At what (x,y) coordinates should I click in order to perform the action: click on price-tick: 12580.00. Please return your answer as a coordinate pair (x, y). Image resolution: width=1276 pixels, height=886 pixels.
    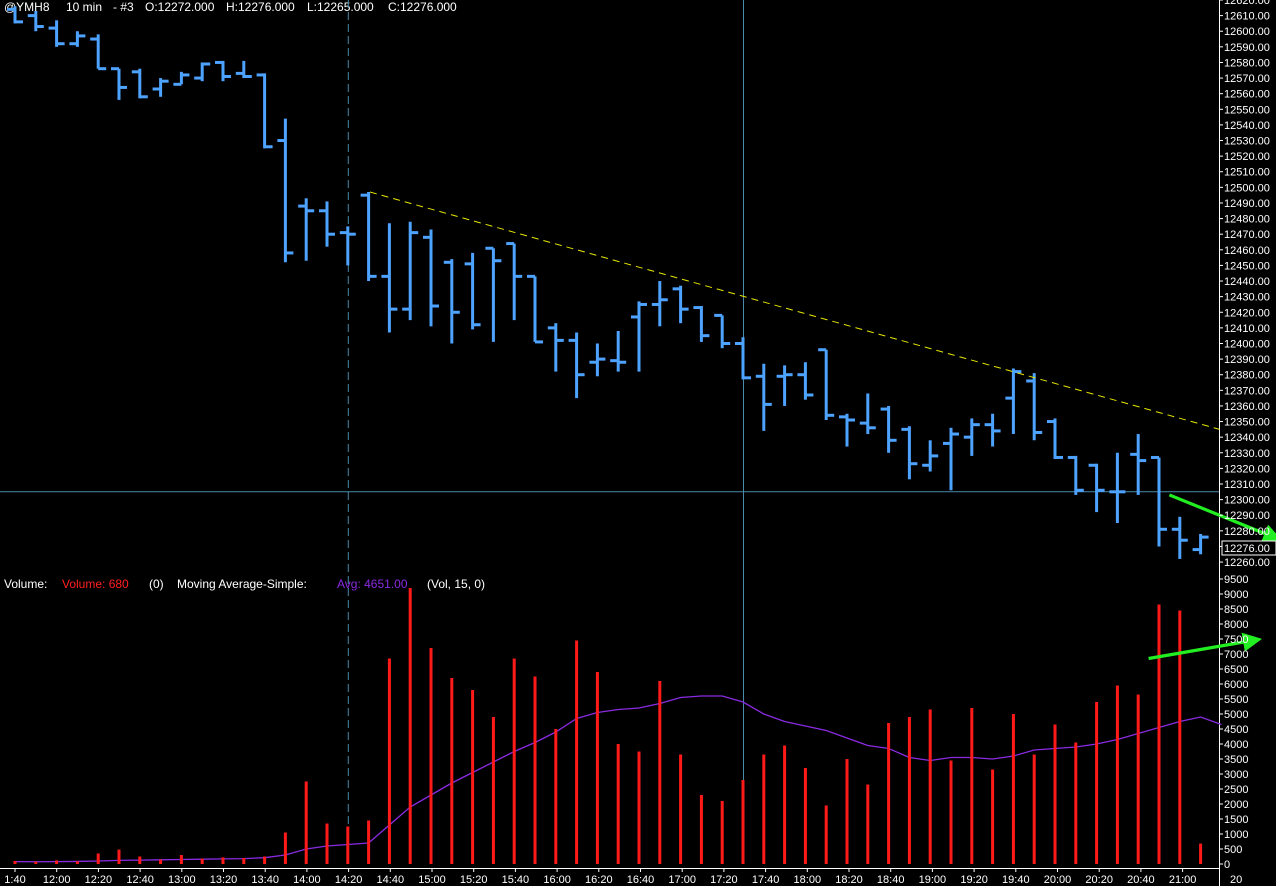
    Looking at the image, I should click on (1244, 63).